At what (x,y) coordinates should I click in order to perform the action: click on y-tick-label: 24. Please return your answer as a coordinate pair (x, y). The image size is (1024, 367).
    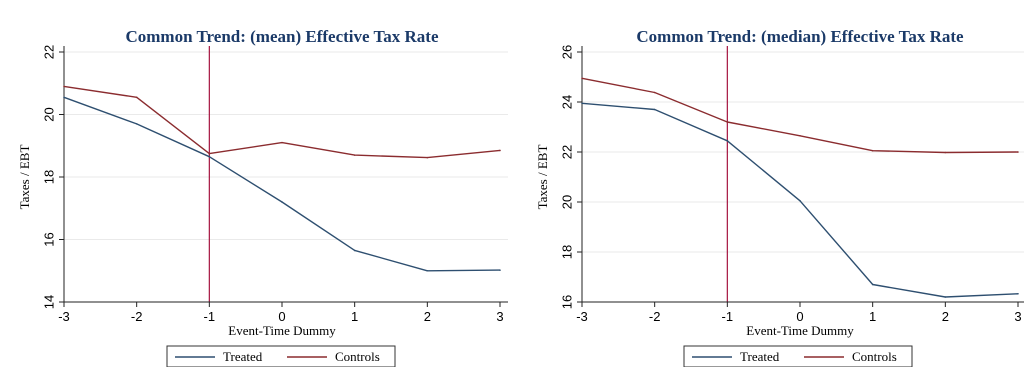
    Looking at the image, I should click on (566, 102).